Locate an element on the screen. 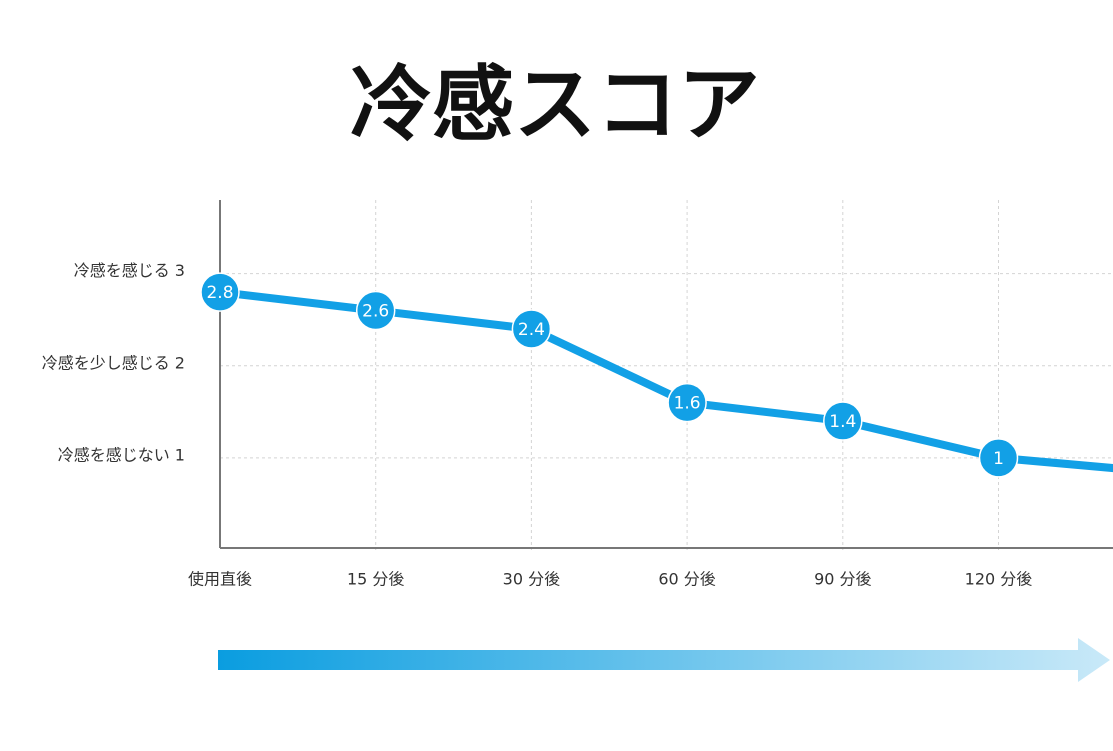 The width and height of the screenshot is (1113, 751). y-tick-label: 冷感を感じない 1 is located at coordinates (121, 454).